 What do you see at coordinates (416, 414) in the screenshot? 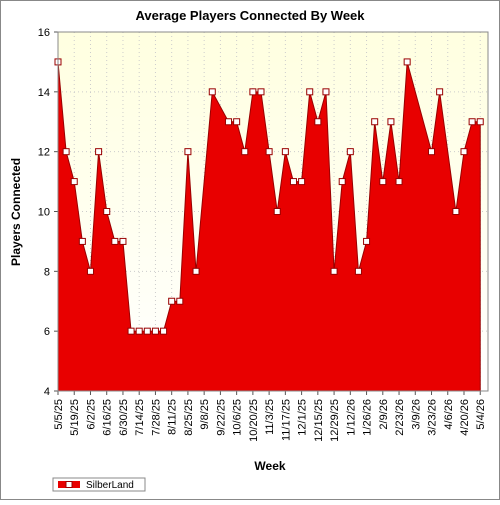
I see `x-tick-label: 3/9/26` at bounding box center [416, 414].